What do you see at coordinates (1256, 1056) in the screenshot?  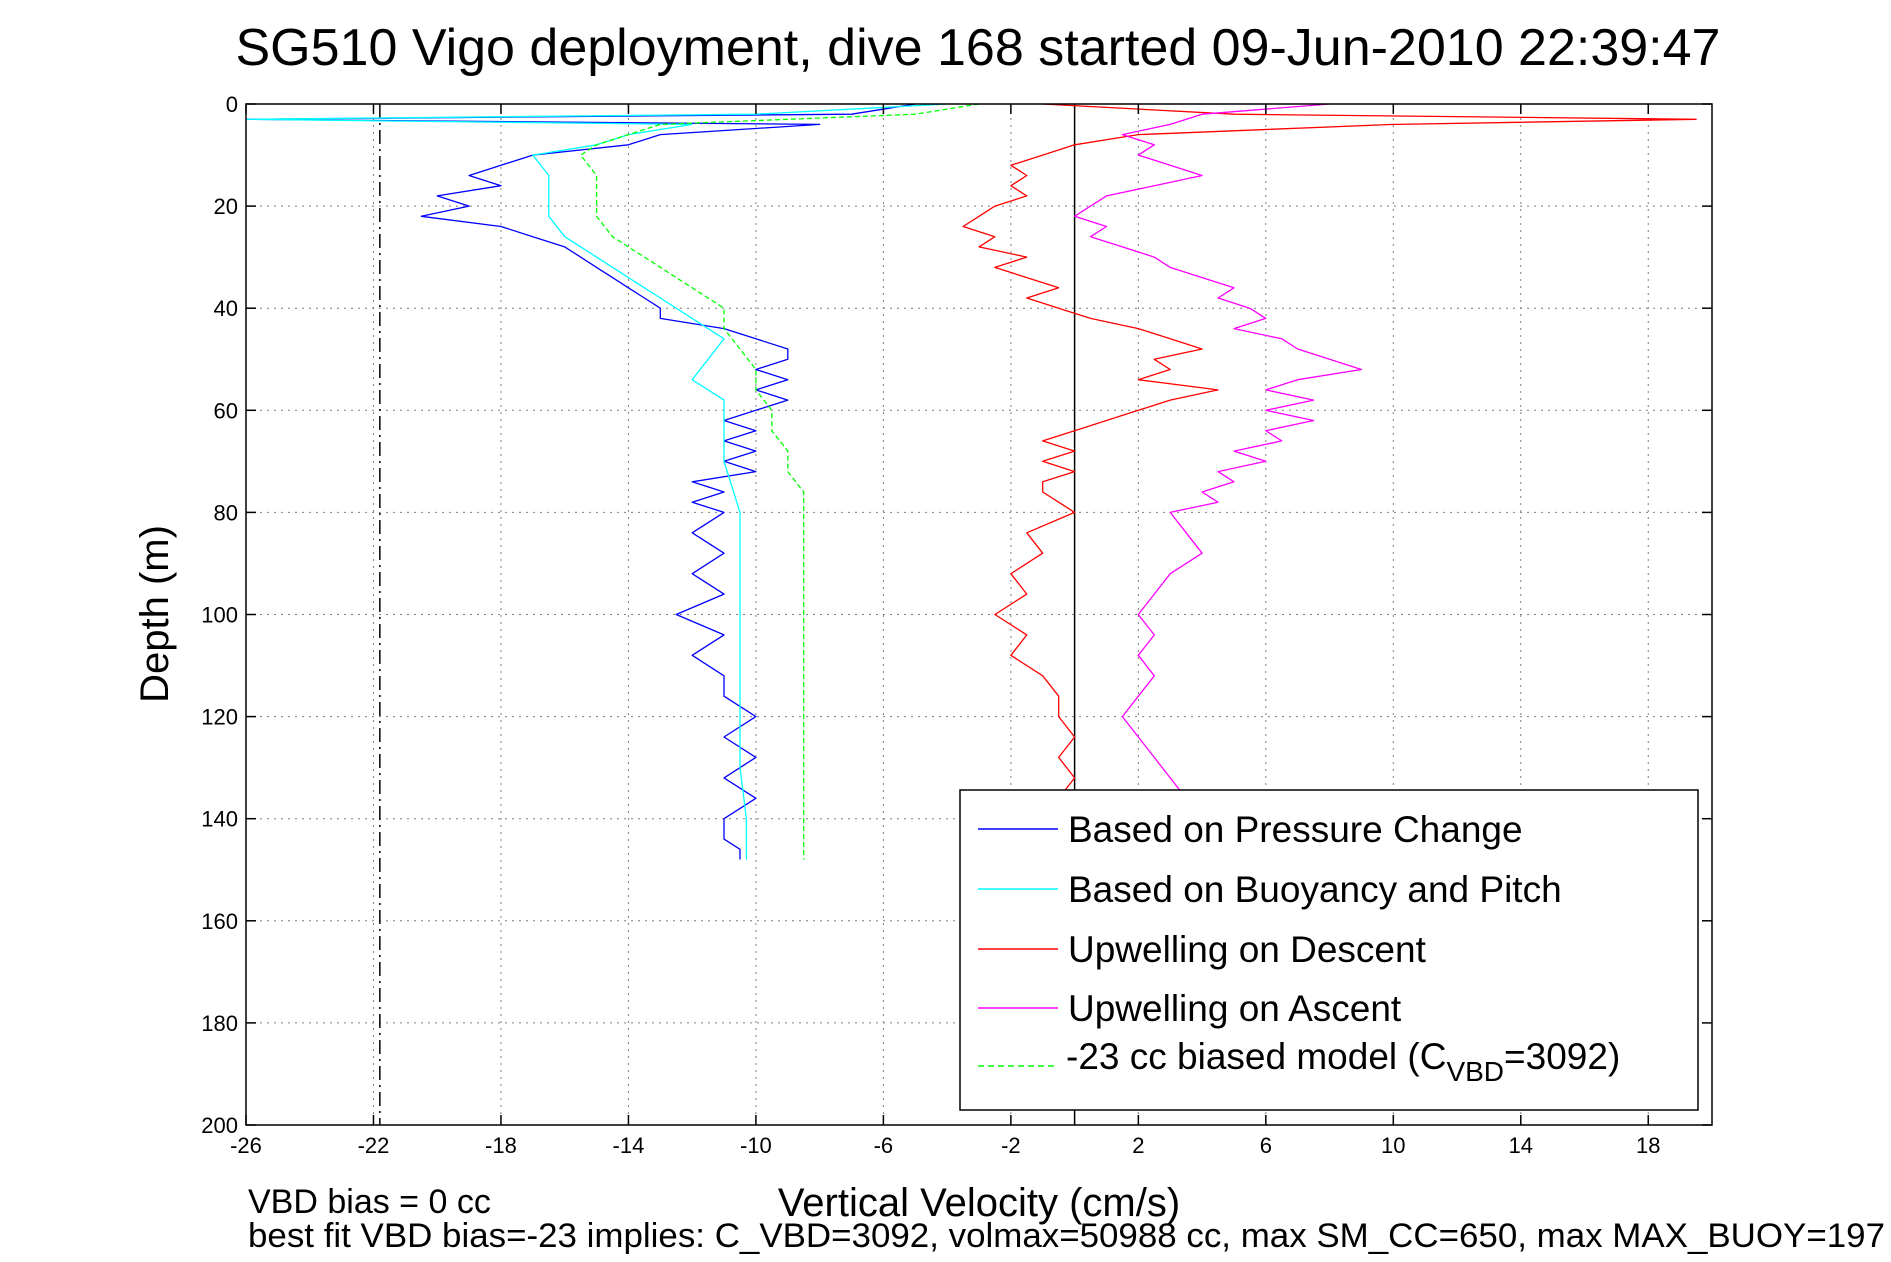 I see `legend-model-prefix: -23 cc biased model (C` at bounding box center [1256, 1056].